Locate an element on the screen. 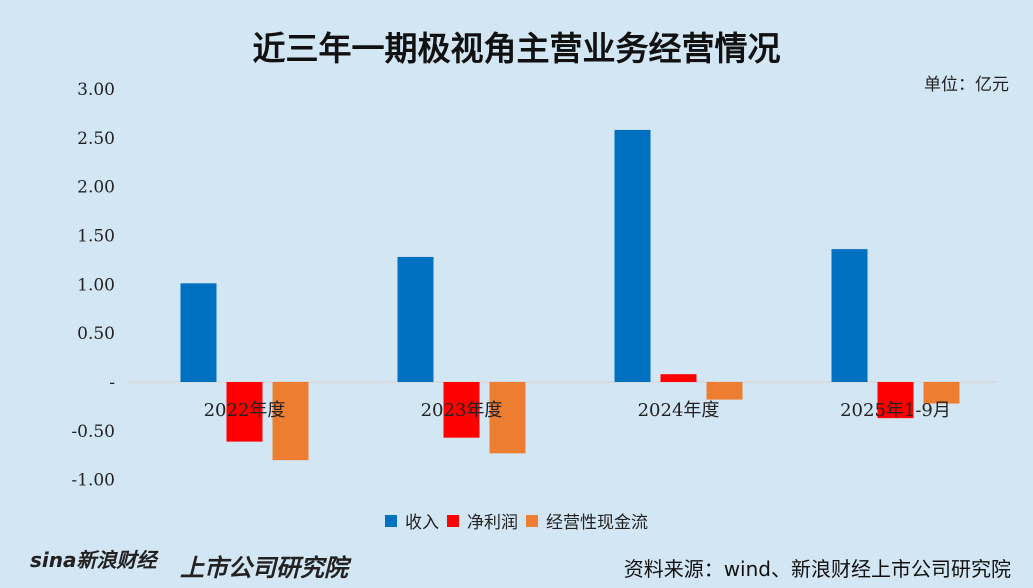  y-tick-label: 3.00 is located at coordinates (96, 90).